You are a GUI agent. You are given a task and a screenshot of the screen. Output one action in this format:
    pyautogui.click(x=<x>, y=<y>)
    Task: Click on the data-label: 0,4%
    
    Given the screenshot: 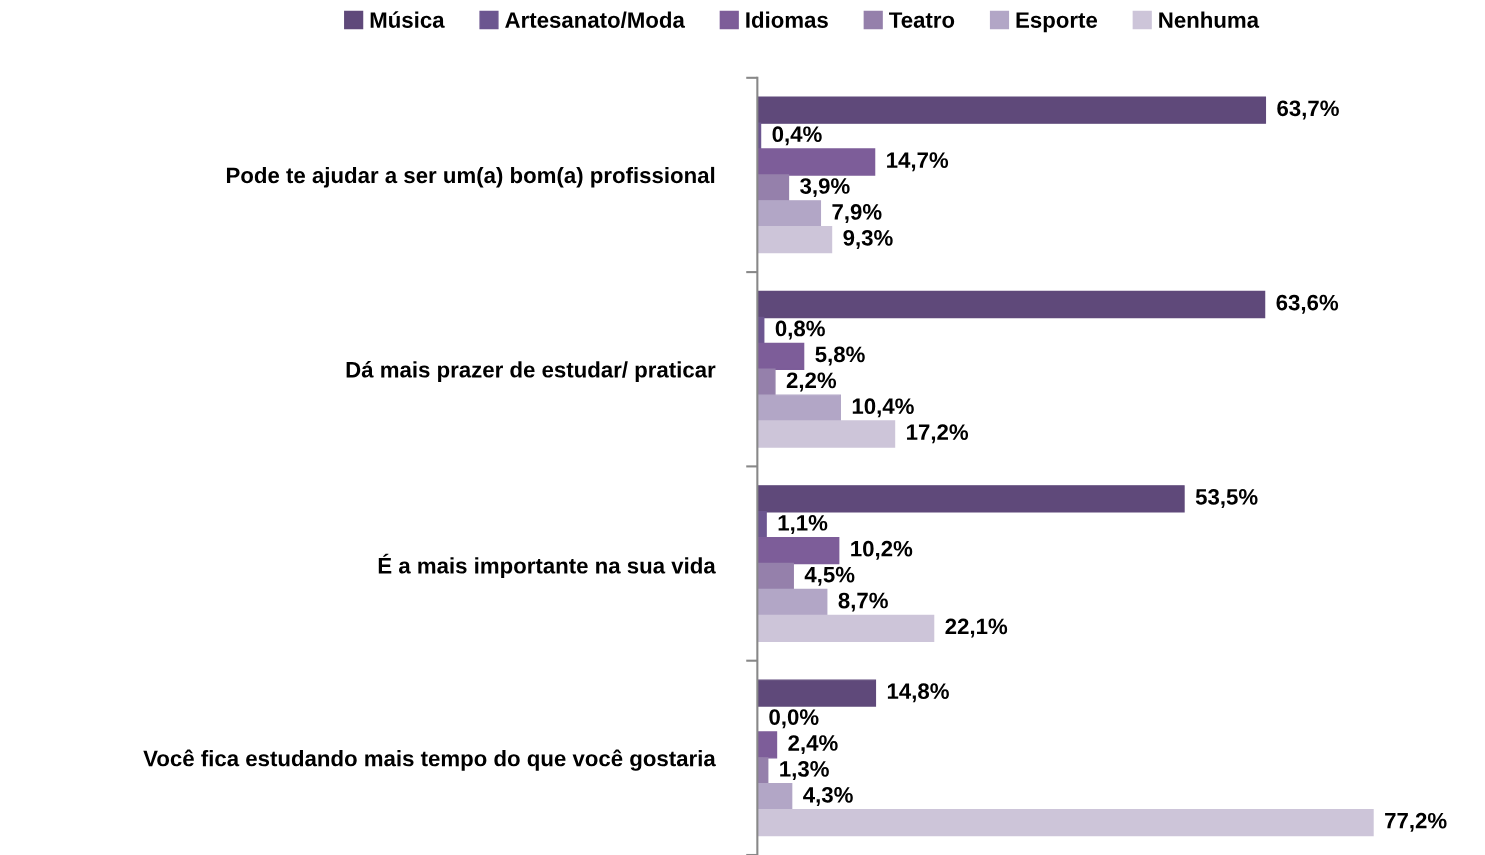 What is the action you would take?
    pyautogui.click(x=797, y=136)
    